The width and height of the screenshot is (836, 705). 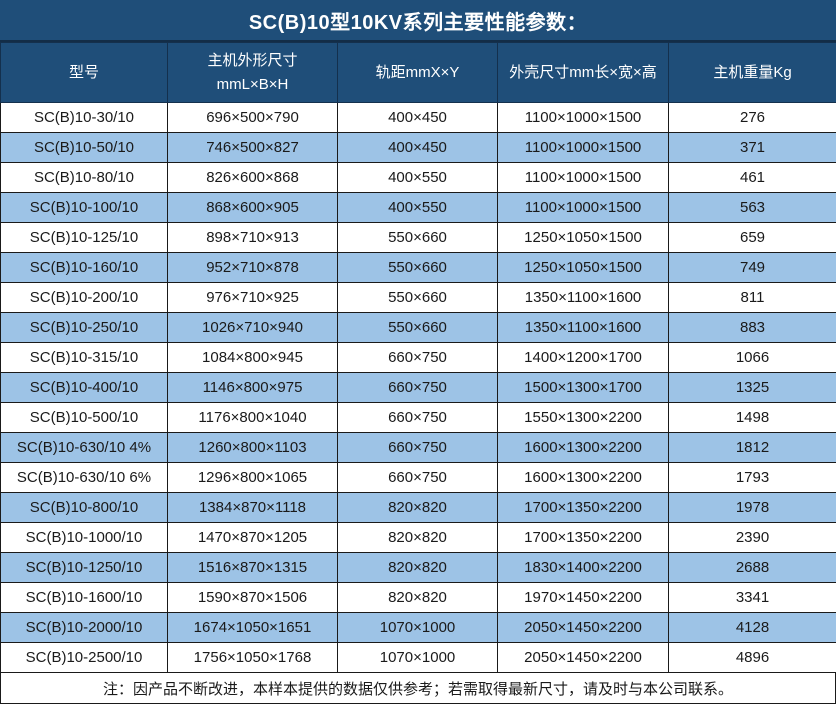 What do you see at coordinates (252, 147) in the screenshot?
I see `table-cell: 746×500×827` at bounding box center [252, 147].